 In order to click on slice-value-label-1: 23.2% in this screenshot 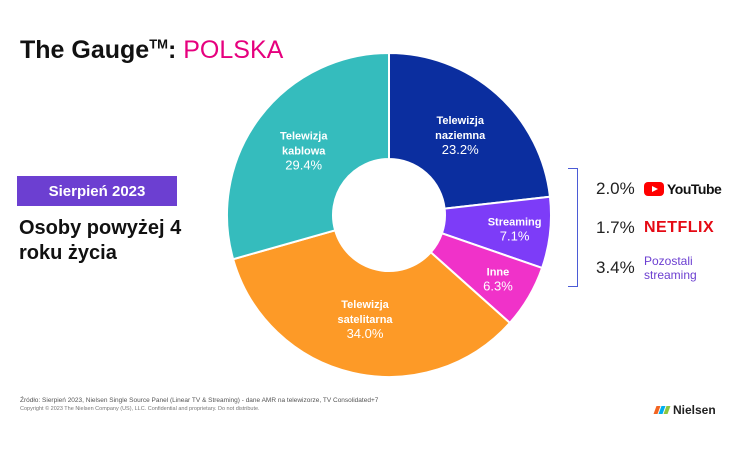, I will do `click(460, 149)`.